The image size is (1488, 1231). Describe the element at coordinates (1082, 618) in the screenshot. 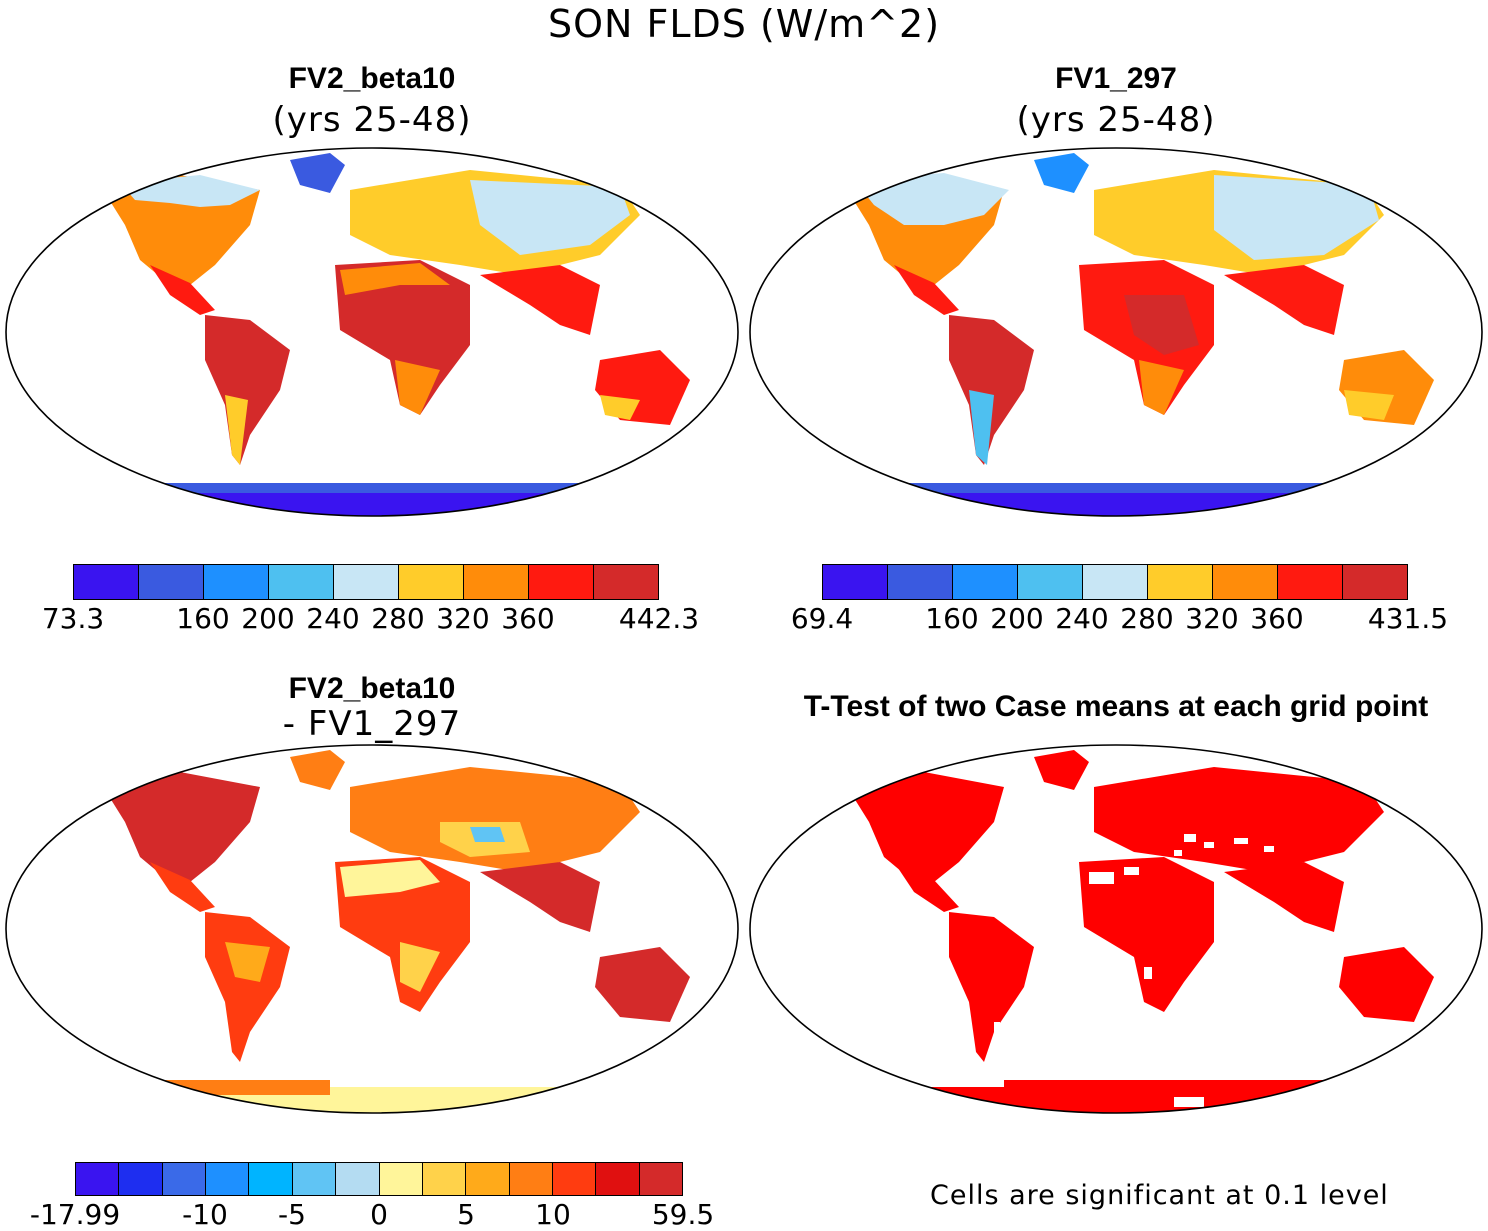

I see `cb2-label: 240` at that location.